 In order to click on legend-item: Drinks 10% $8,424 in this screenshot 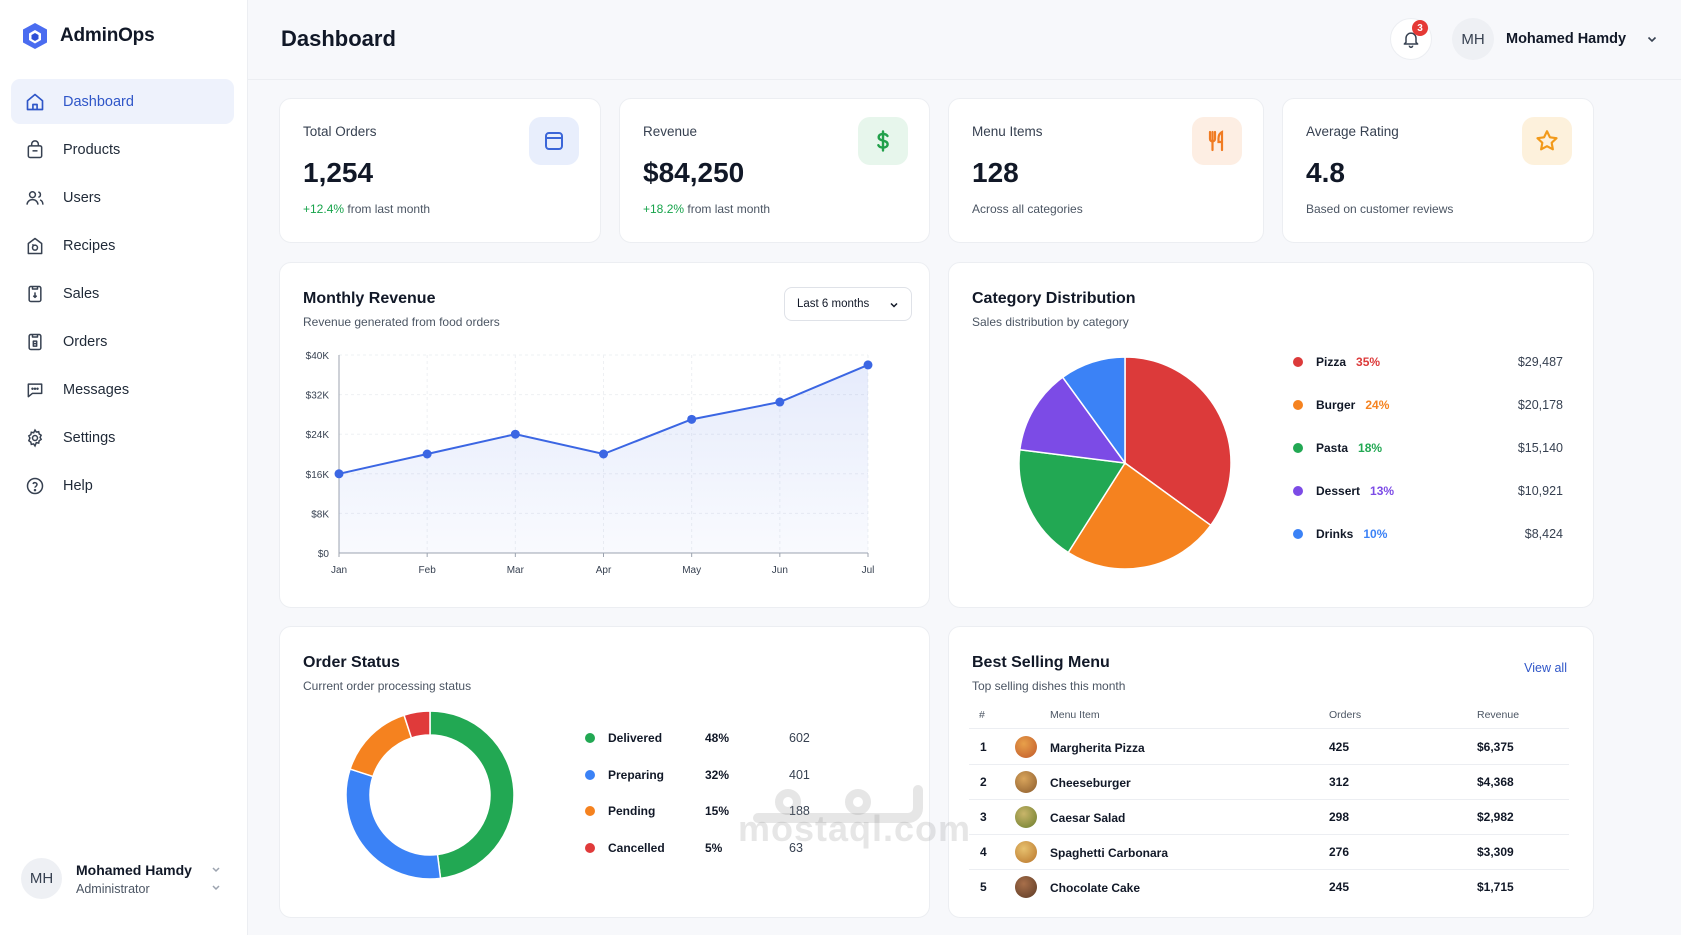, I will do `click(1428, 534)`.